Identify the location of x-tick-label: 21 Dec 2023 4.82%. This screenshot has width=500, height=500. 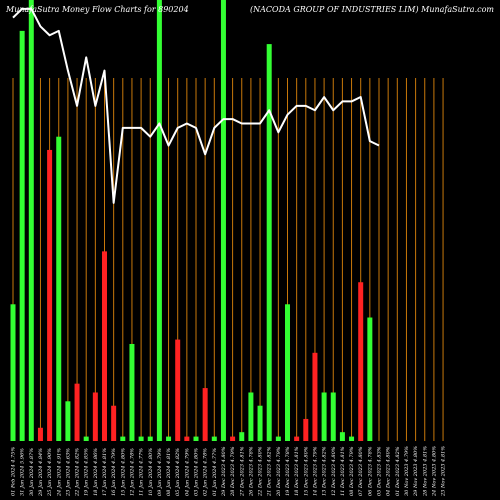
(270, 471).